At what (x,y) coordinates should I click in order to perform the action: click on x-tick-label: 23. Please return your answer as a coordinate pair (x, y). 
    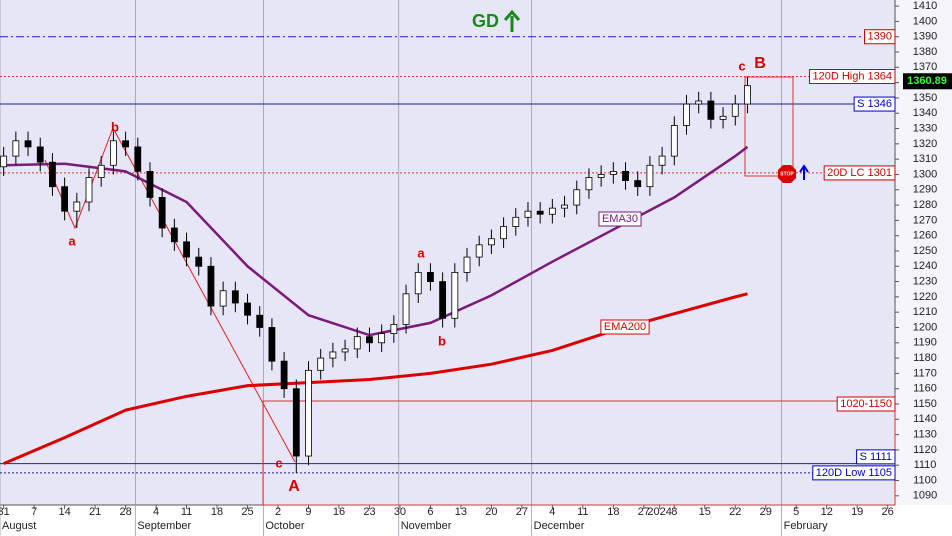
    Looking at the image, I should click on (369, 512).